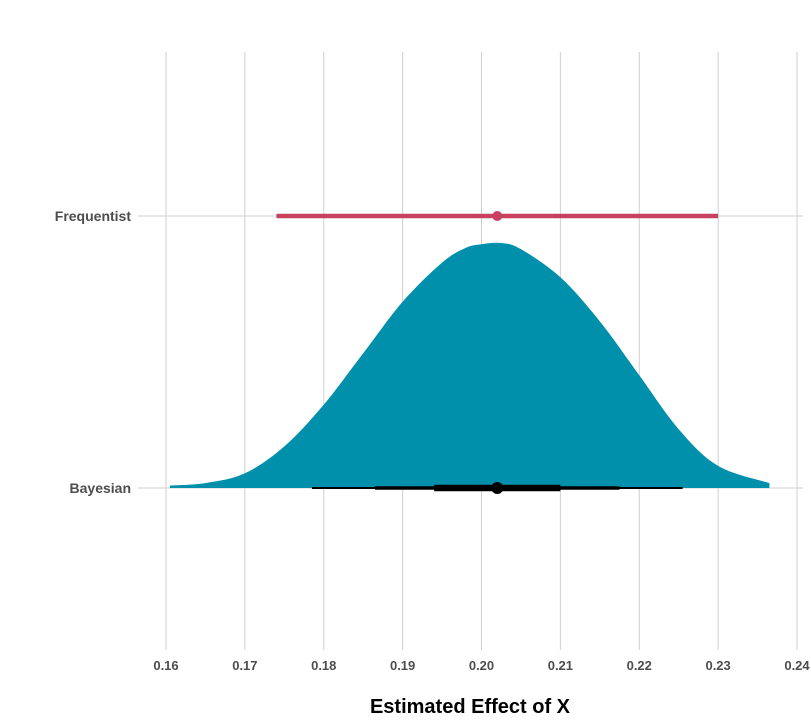  What do you see at coordinates (93, 216) in the screenshot?
I see `y-label-frequentist: Frequentist` at bounding box center [93, 216].